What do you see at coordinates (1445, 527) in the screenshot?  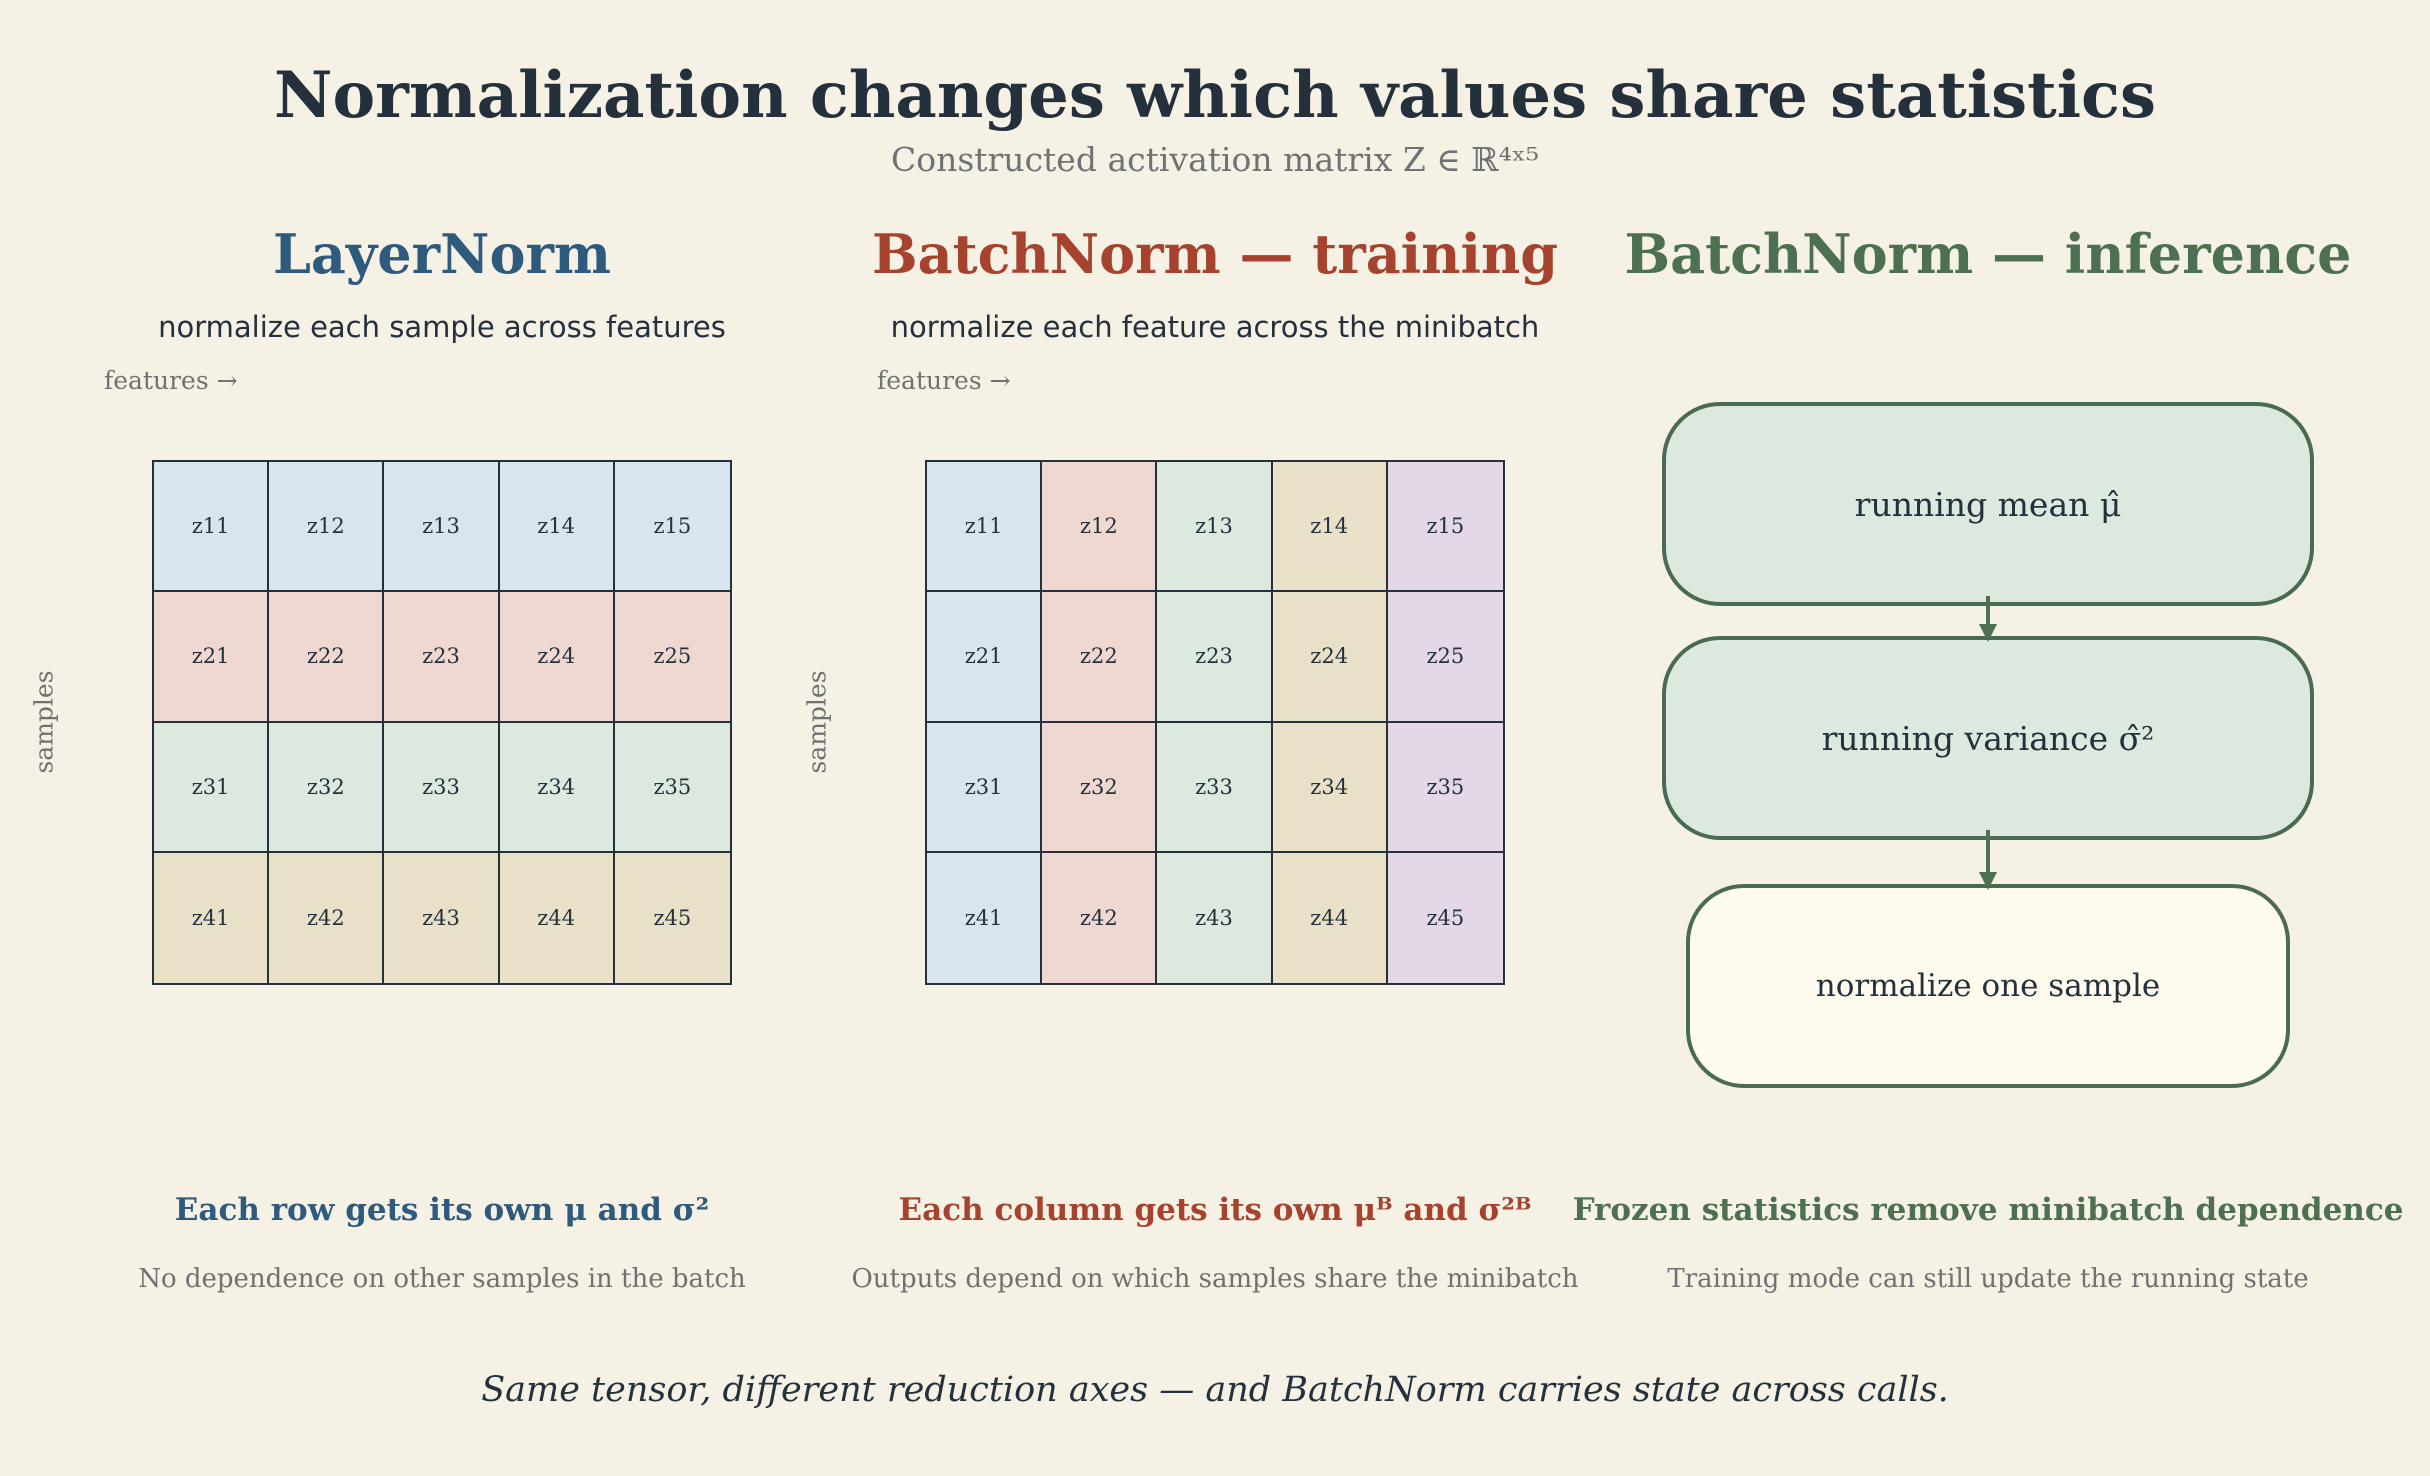 I see `batchnorm-cell-z15: z15` at bounding box center [1445, 527].